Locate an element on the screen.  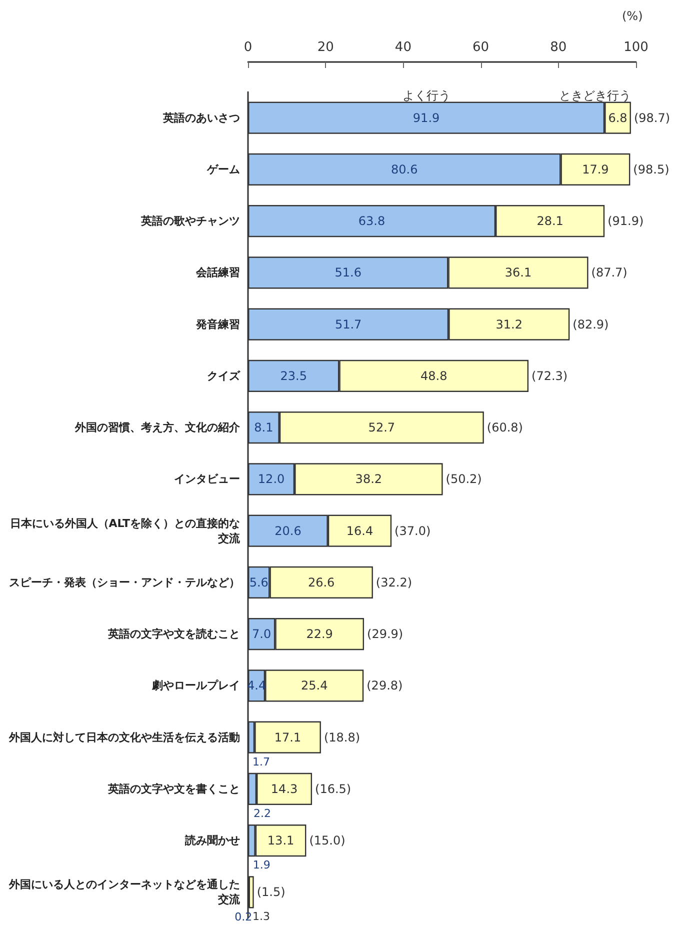
data-label: 26.6 is located at coordinates (321, 582).